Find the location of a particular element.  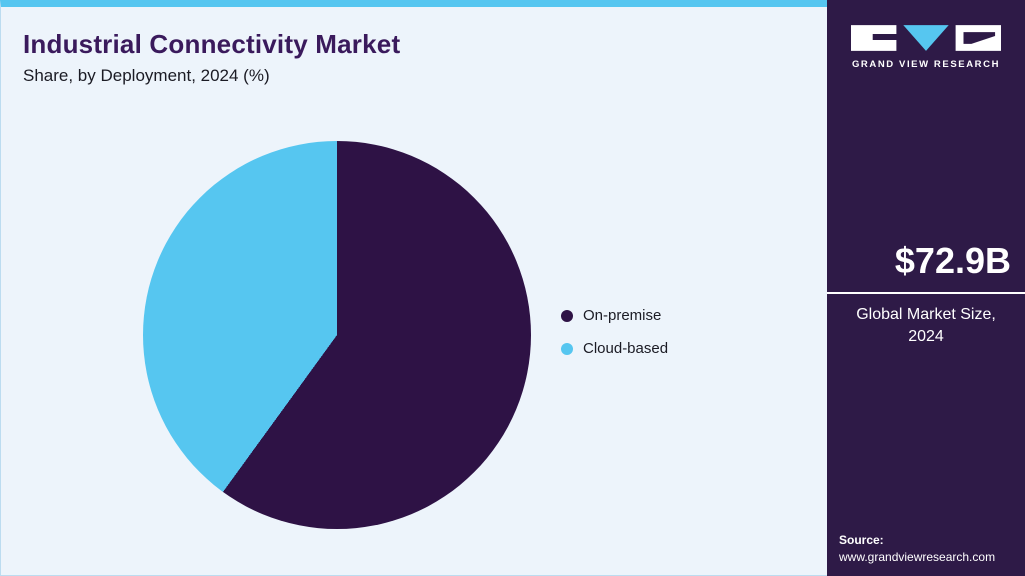

source-block: Source: www.grandviewresearch.com is located at coordinates (917, 548).